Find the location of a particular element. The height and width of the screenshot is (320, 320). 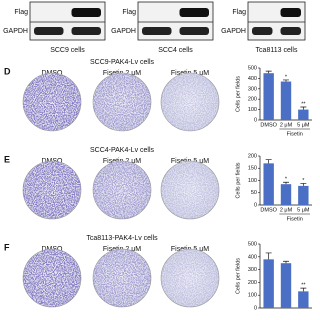

y-tick-label: 50 is located at coordinates (254, 193).